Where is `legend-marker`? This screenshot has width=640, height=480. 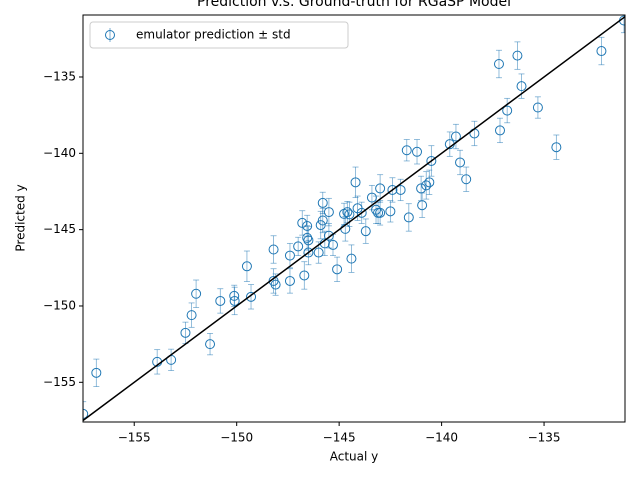 legend-marker is located at coordinates (110, 35).